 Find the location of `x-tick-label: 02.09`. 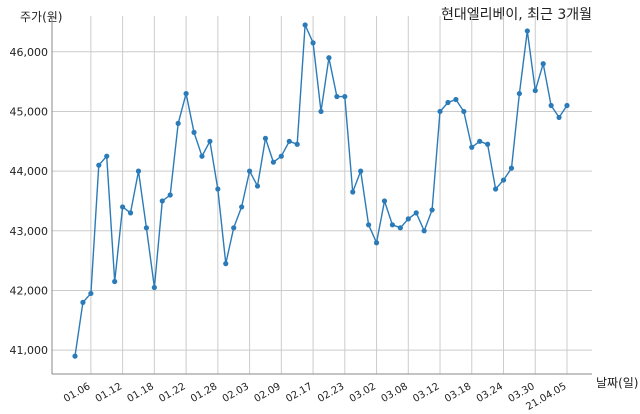

x-tick-label: 02.09 is located at coordinates (268, 393).